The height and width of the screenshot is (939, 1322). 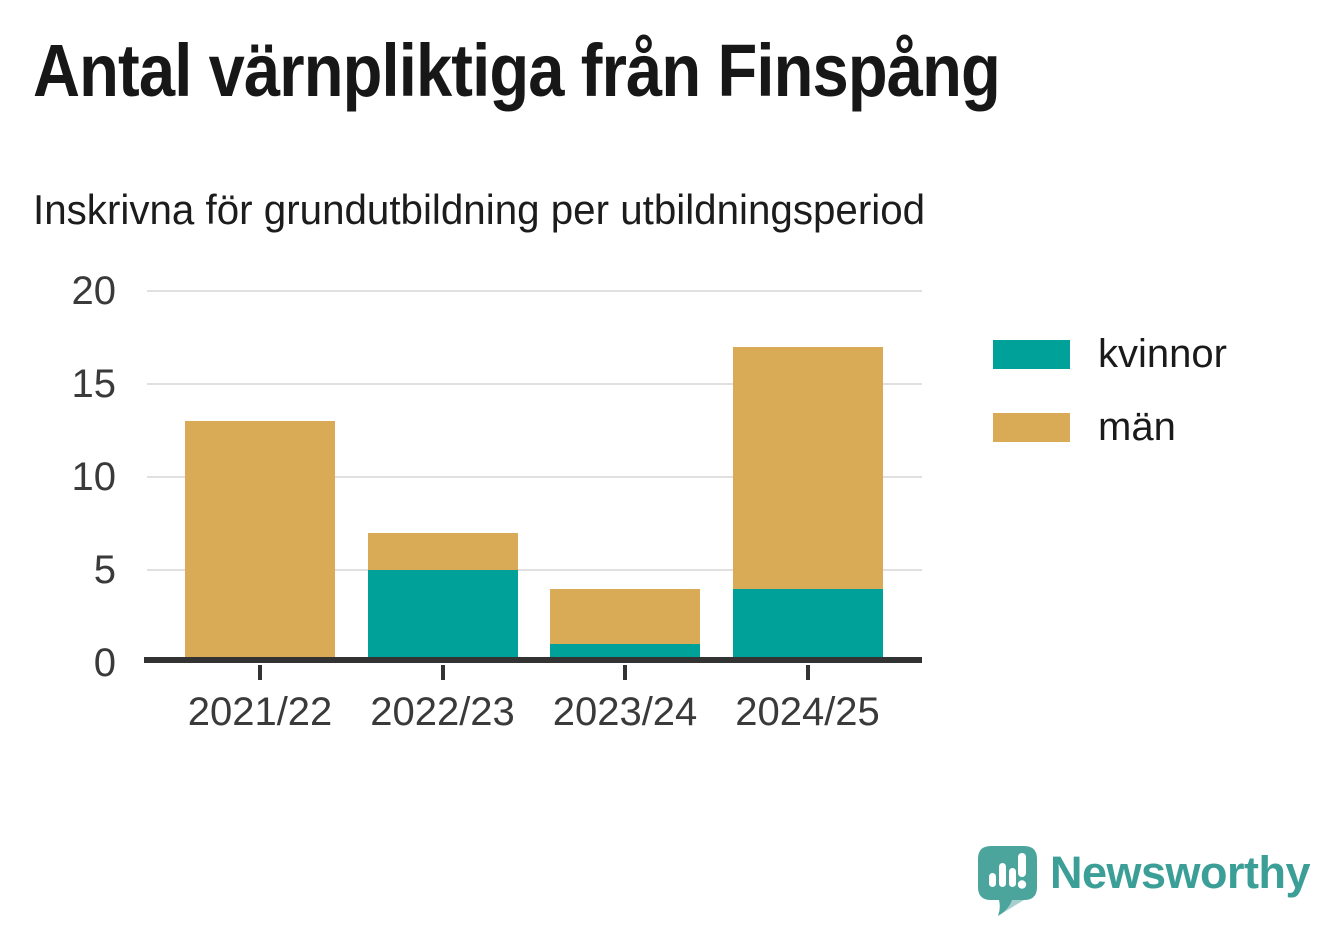 What do you see at coordinates (1031, 354) in the screenshot?
I see `legend-swatch-kvinnor` at bounding box center [1031, 354].